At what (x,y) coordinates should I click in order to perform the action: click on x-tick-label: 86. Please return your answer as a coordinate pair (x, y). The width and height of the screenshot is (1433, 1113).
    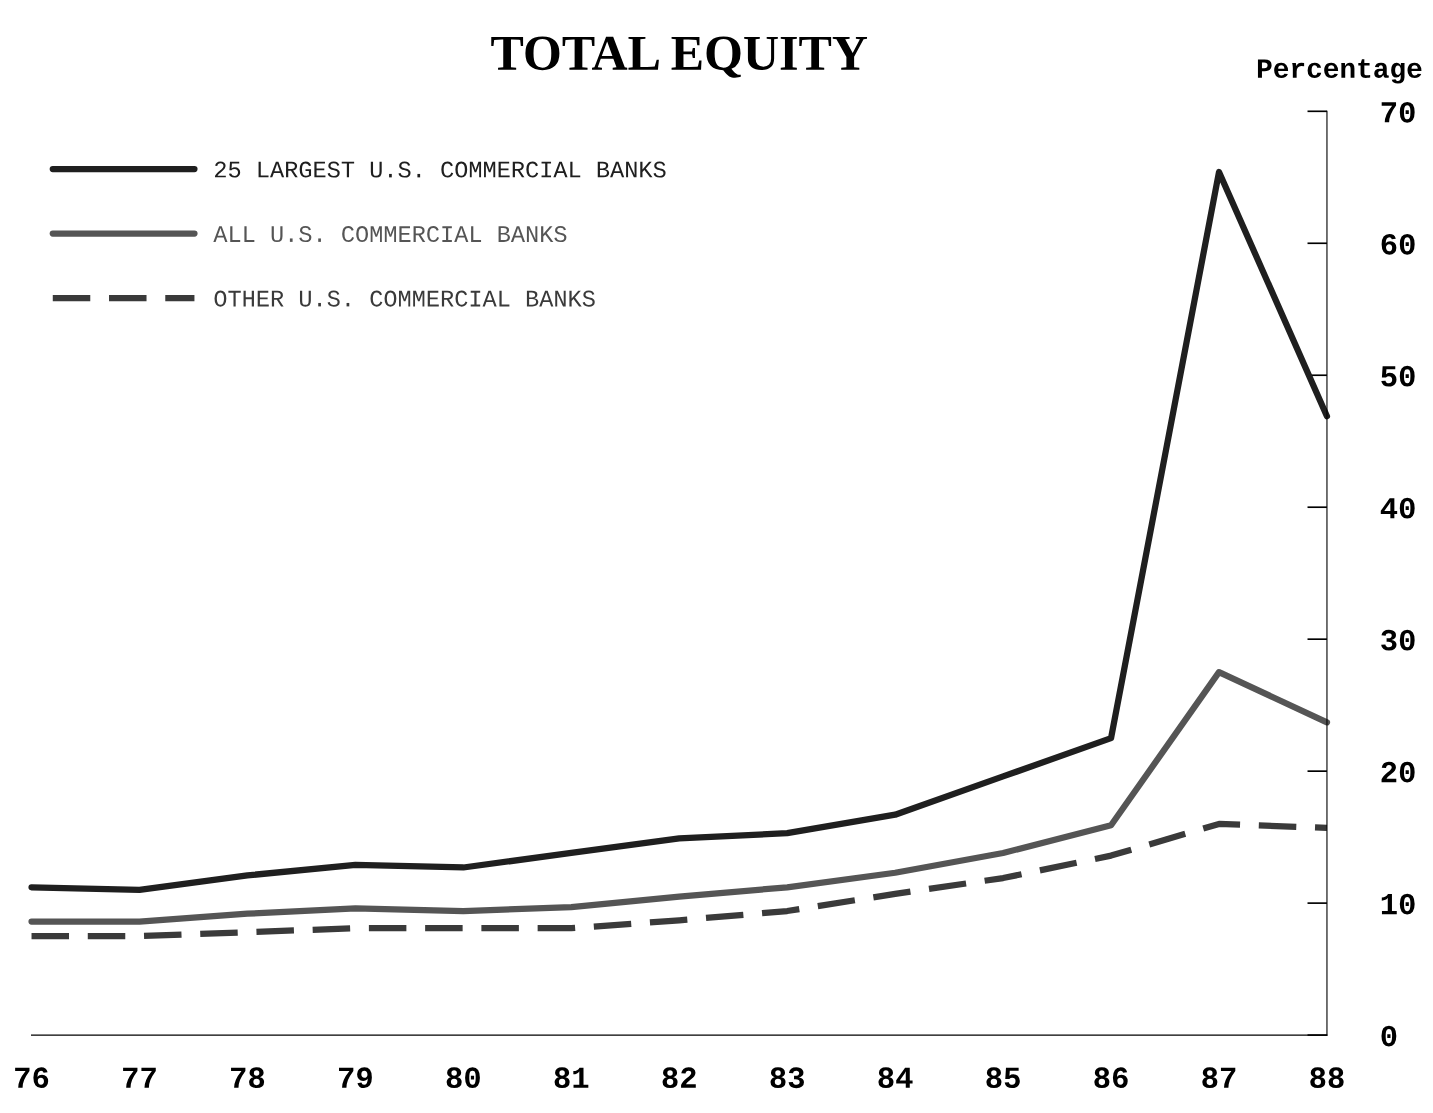
    Looking at the image, I should click on (1111, 1078).